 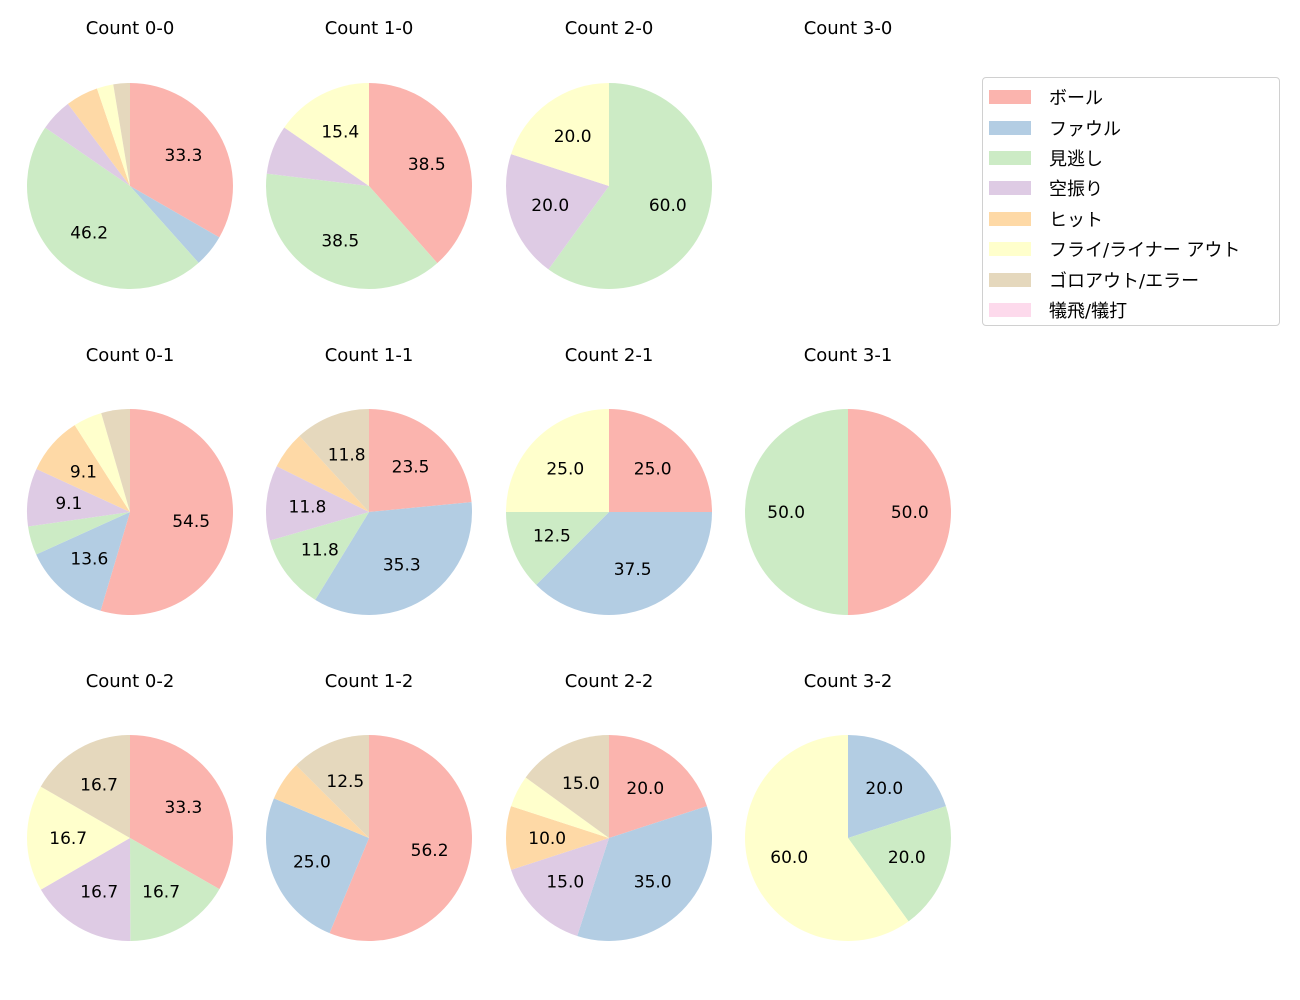 What do you see at coordinates (633, 570) in the screenshot?
I see `slice-label: 37.5` at bounding box center [633, 570].